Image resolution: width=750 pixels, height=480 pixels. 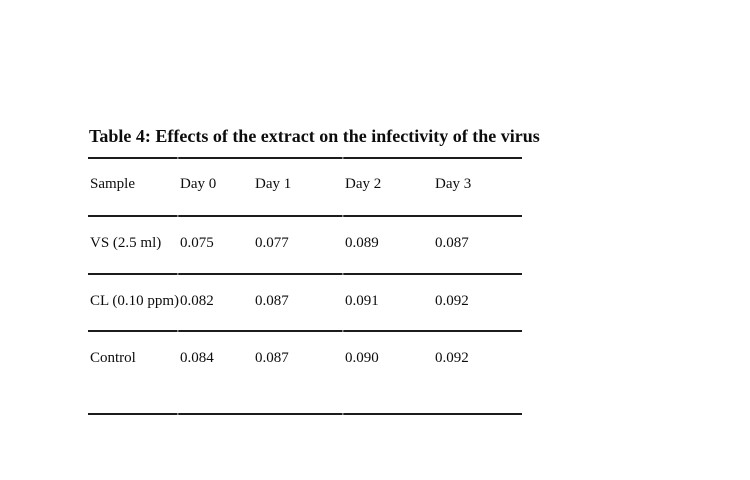 I want to click on header-cell-day-2: Day 2, so click(x=363, y=184).